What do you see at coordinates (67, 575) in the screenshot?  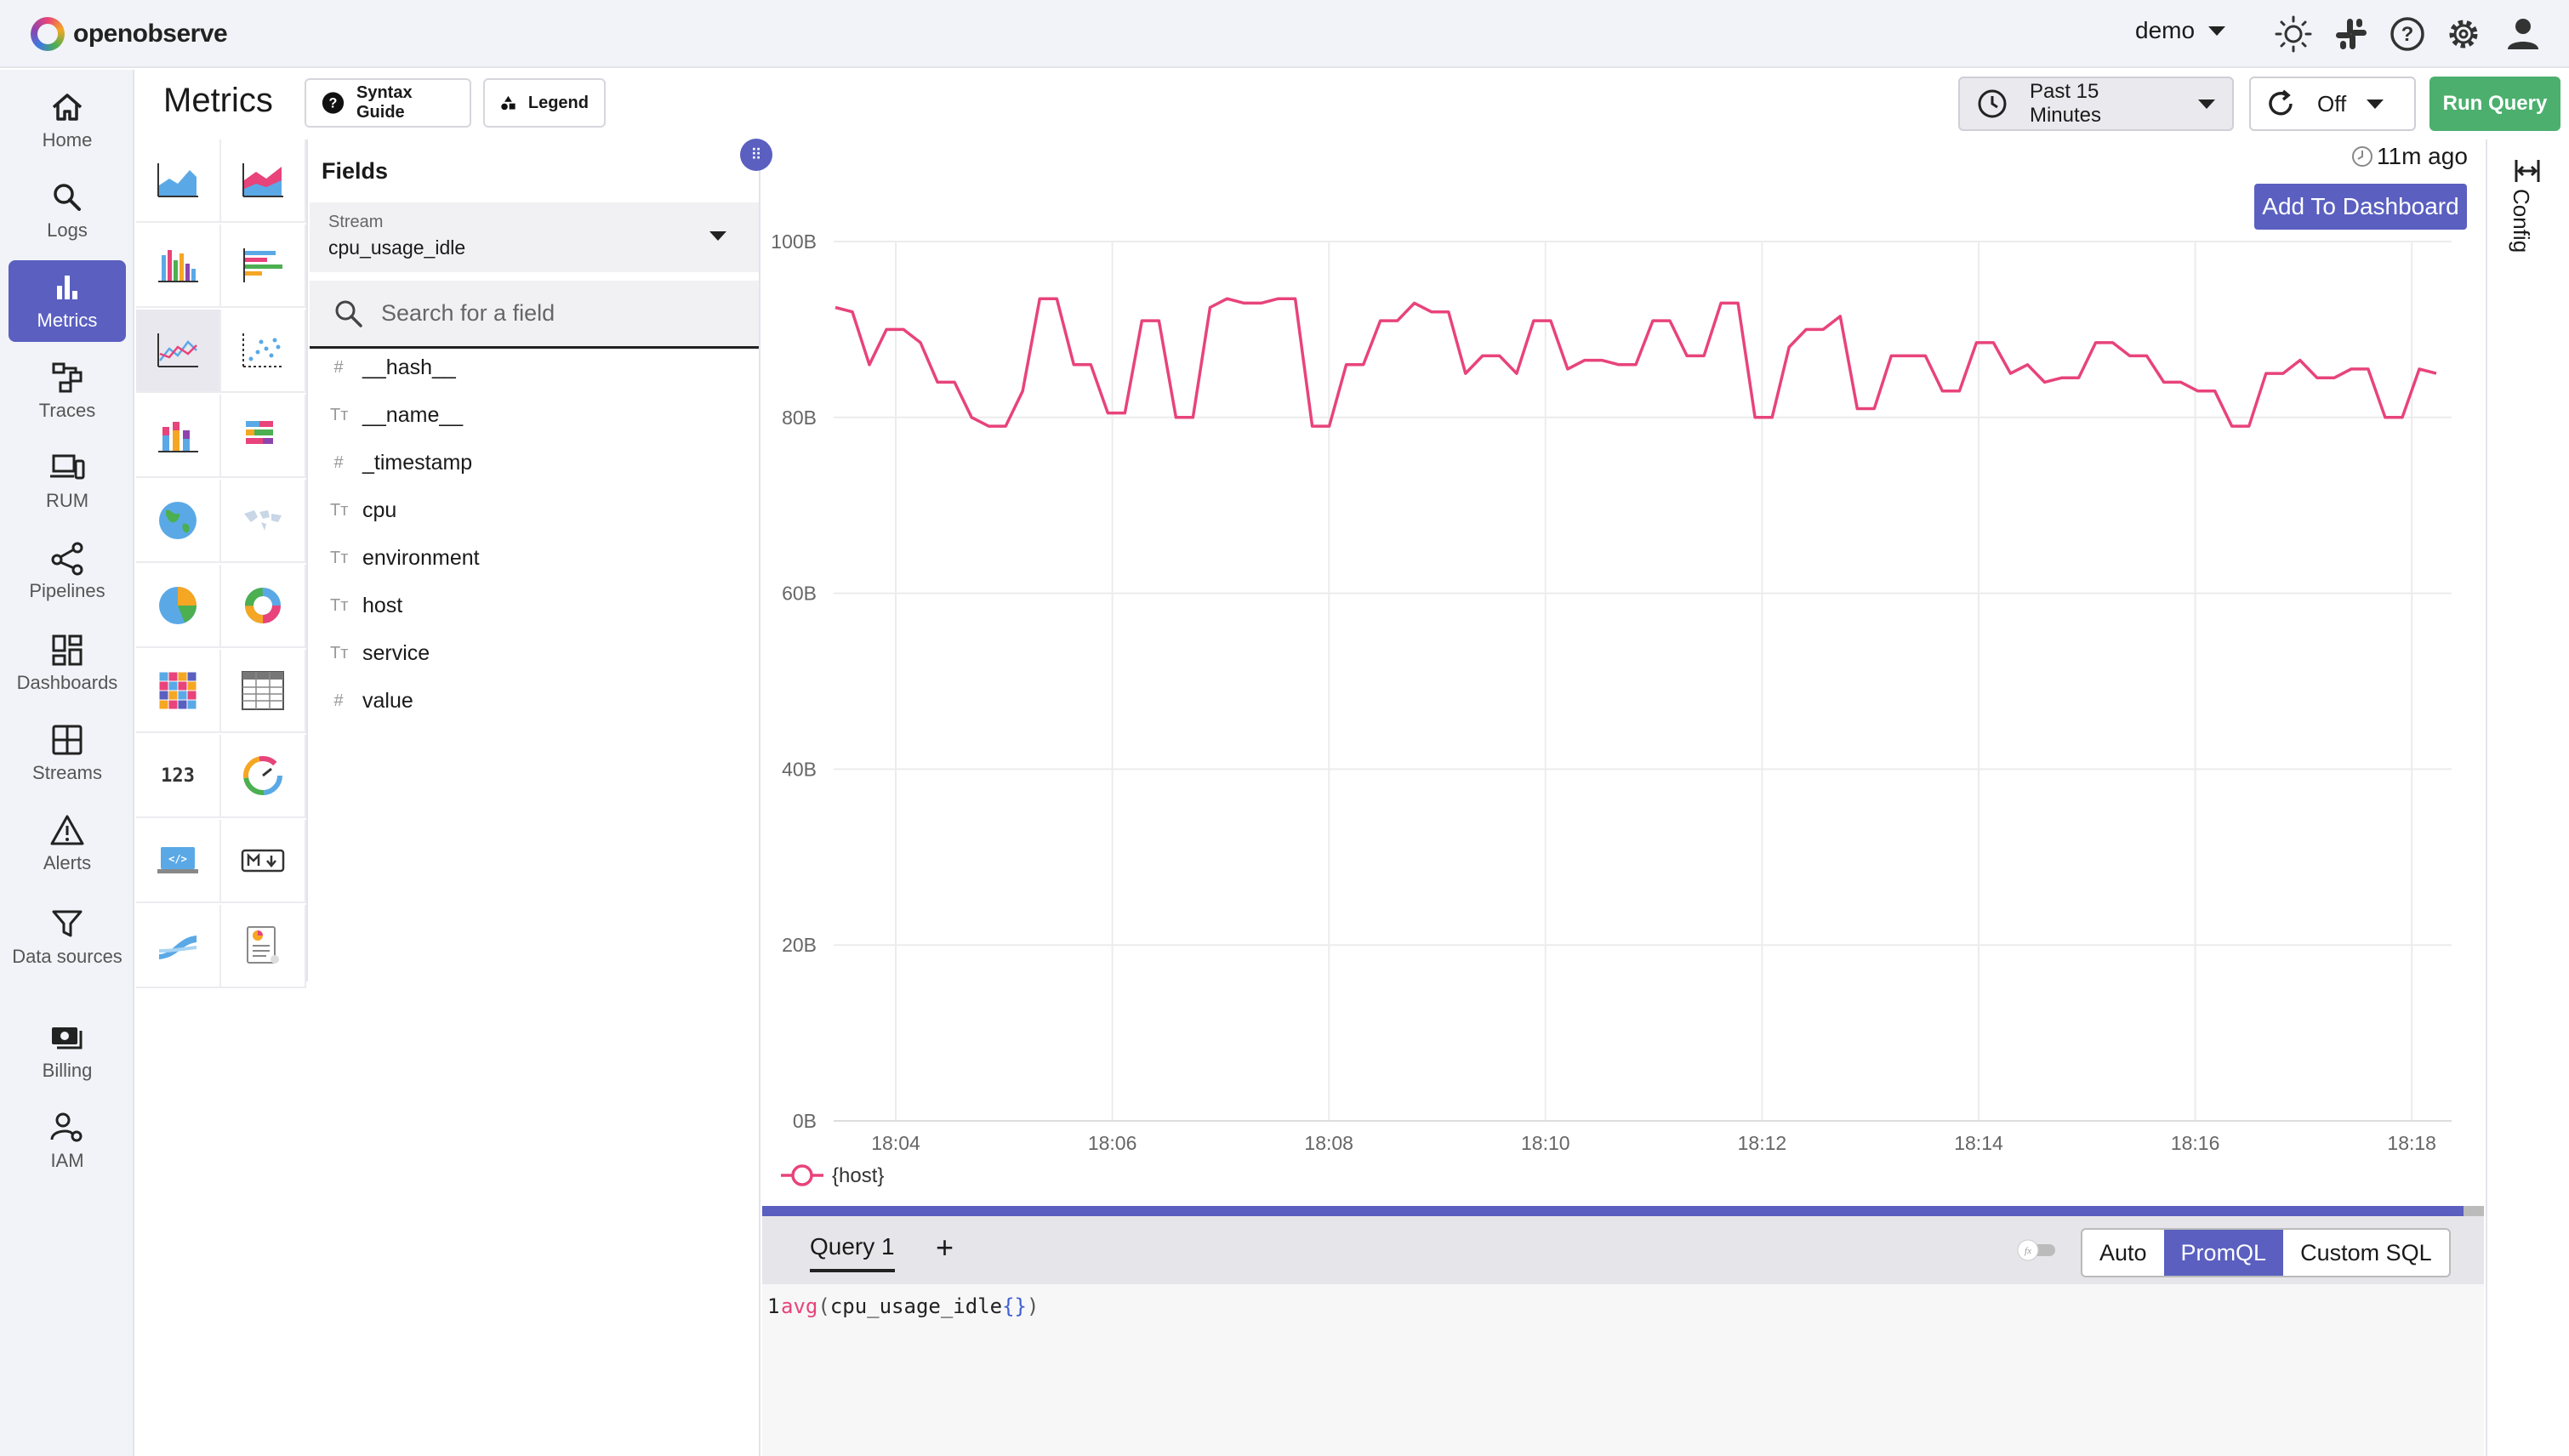 I see `sidebar-item-pipelines: Pipelines` at bounding box center [67, 575].